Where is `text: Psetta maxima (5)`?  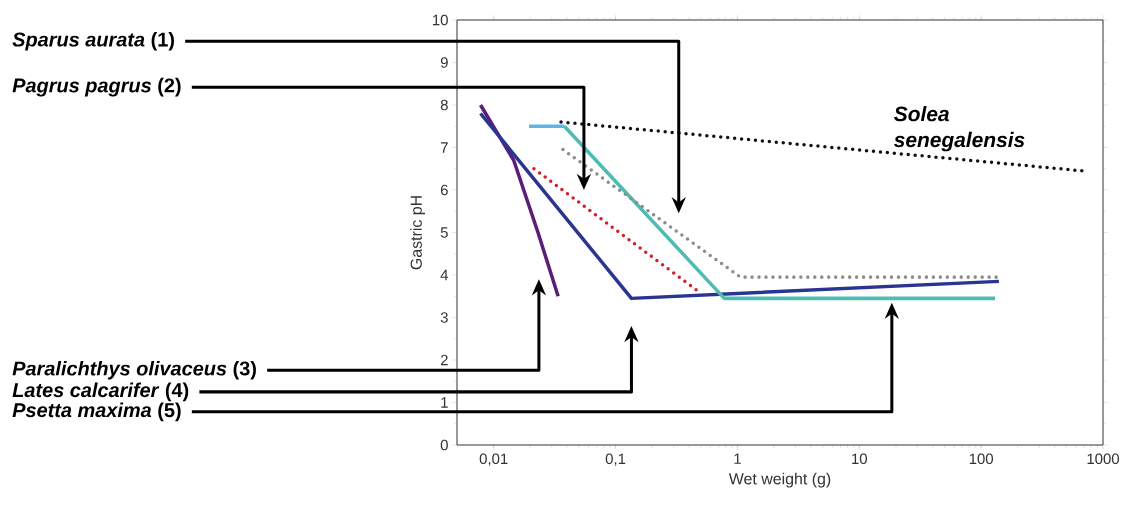 text: Psetta maxima (5) is located at coordinates (96, 412).